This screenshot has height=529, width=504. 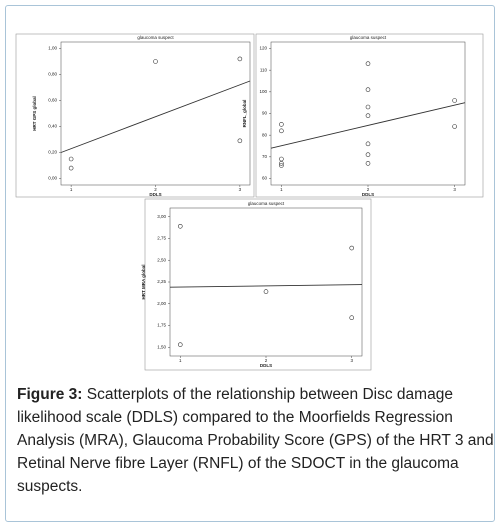 I want to click on y-axis-label: HRT GPS global, so click(x=34, y=113).